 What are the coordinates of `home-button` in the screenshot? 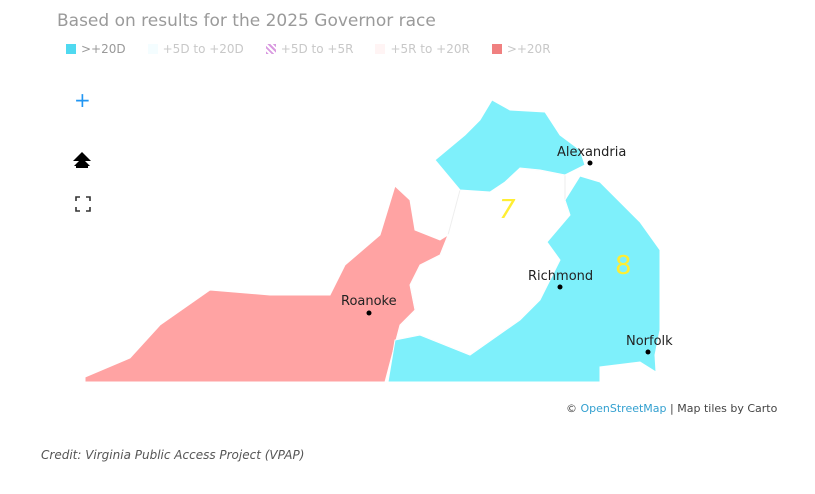 It's located at (82, 160).